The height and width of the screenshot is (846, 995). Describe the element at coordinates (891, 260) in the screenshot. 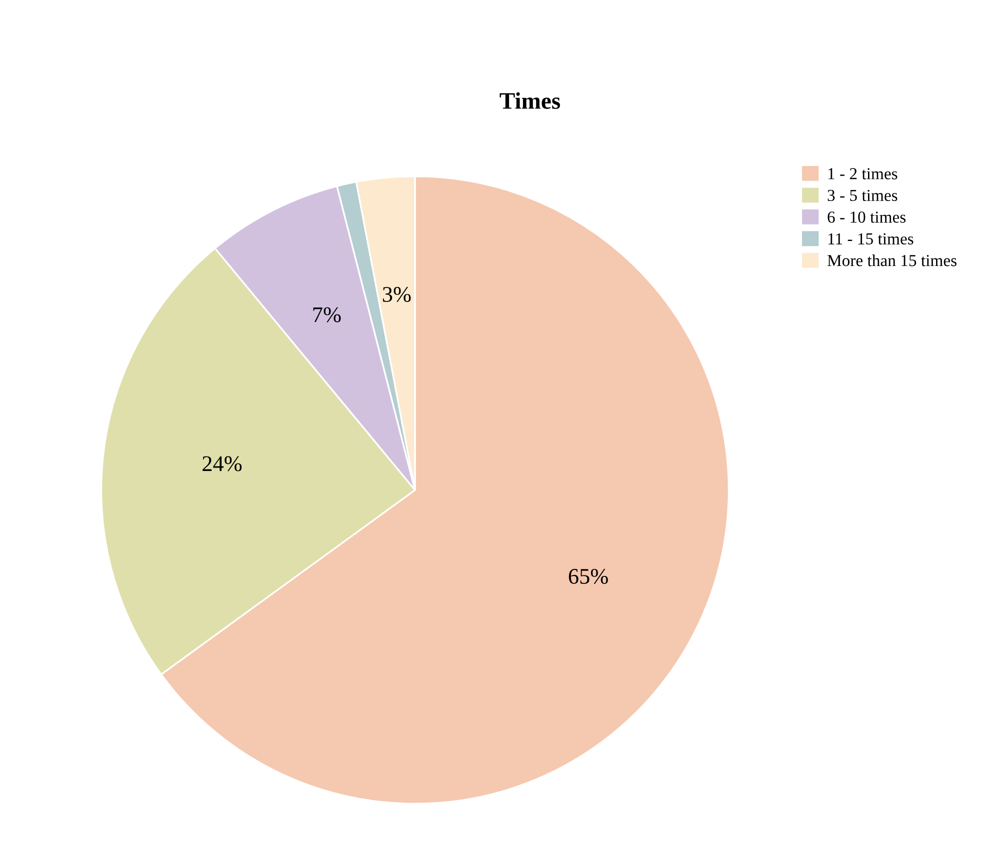

I see `legend-label: More than 15 times` at that location.